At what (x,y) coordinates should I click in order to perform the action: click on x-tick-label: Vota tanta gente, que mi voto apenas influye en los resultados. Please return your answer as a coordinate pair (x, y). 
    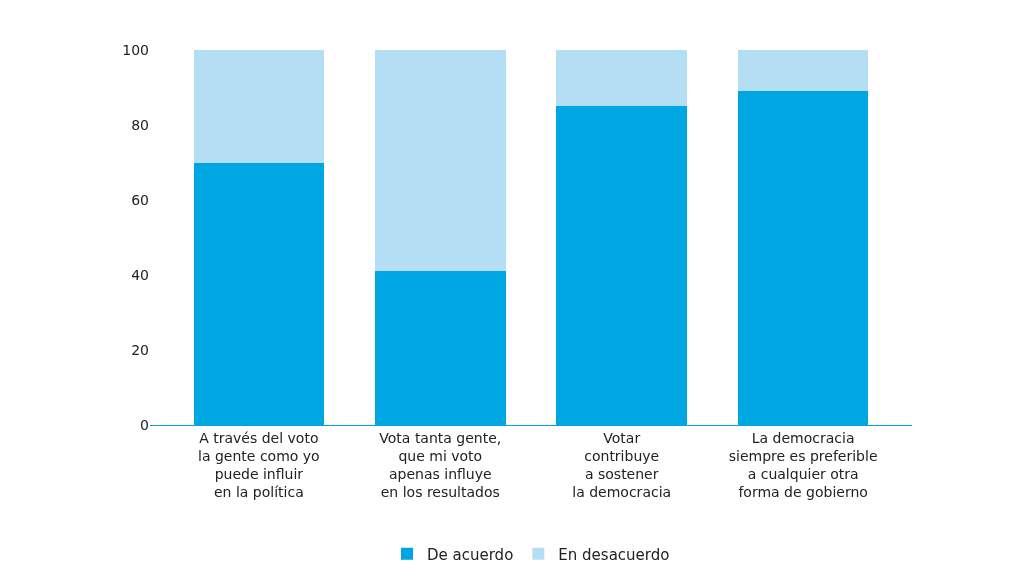
    Looking at the image, I should click on (440, 465).